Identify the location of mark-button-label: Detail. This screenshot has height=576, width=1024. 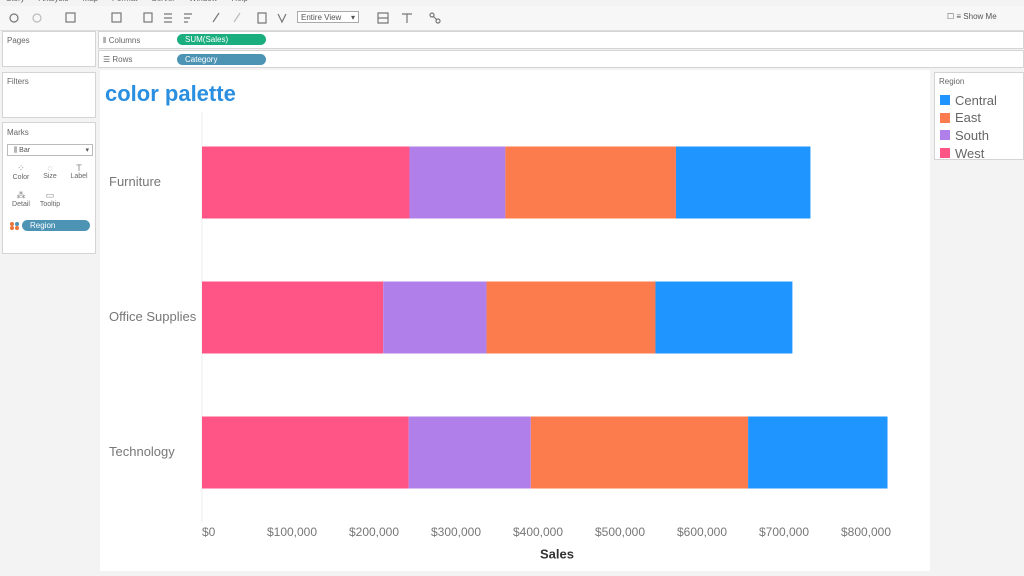
(21, 204).